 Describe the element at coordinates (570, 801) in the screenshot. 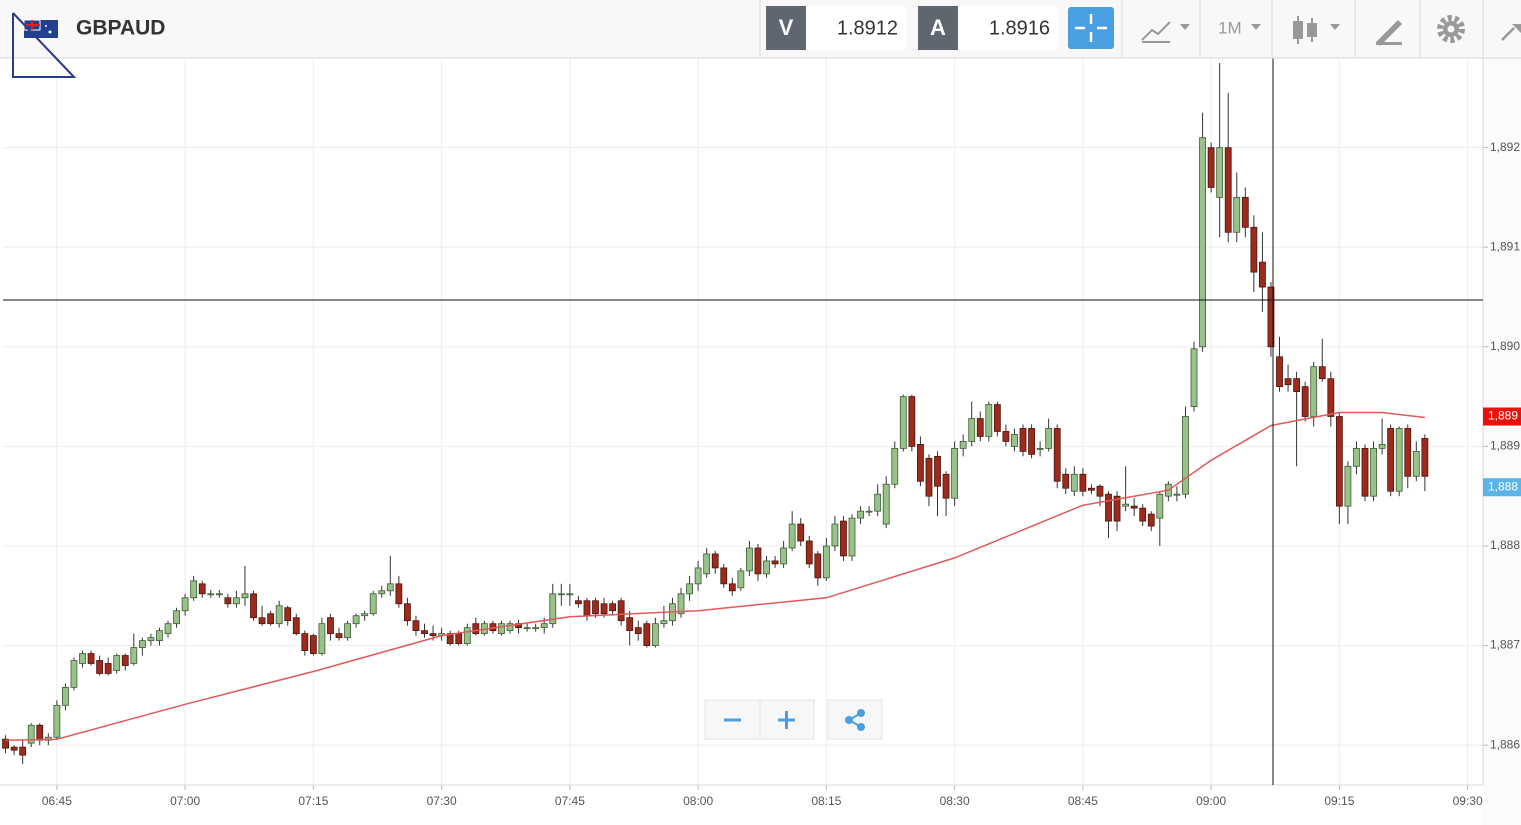

I see `x-tick-label: 07:45` at that location.